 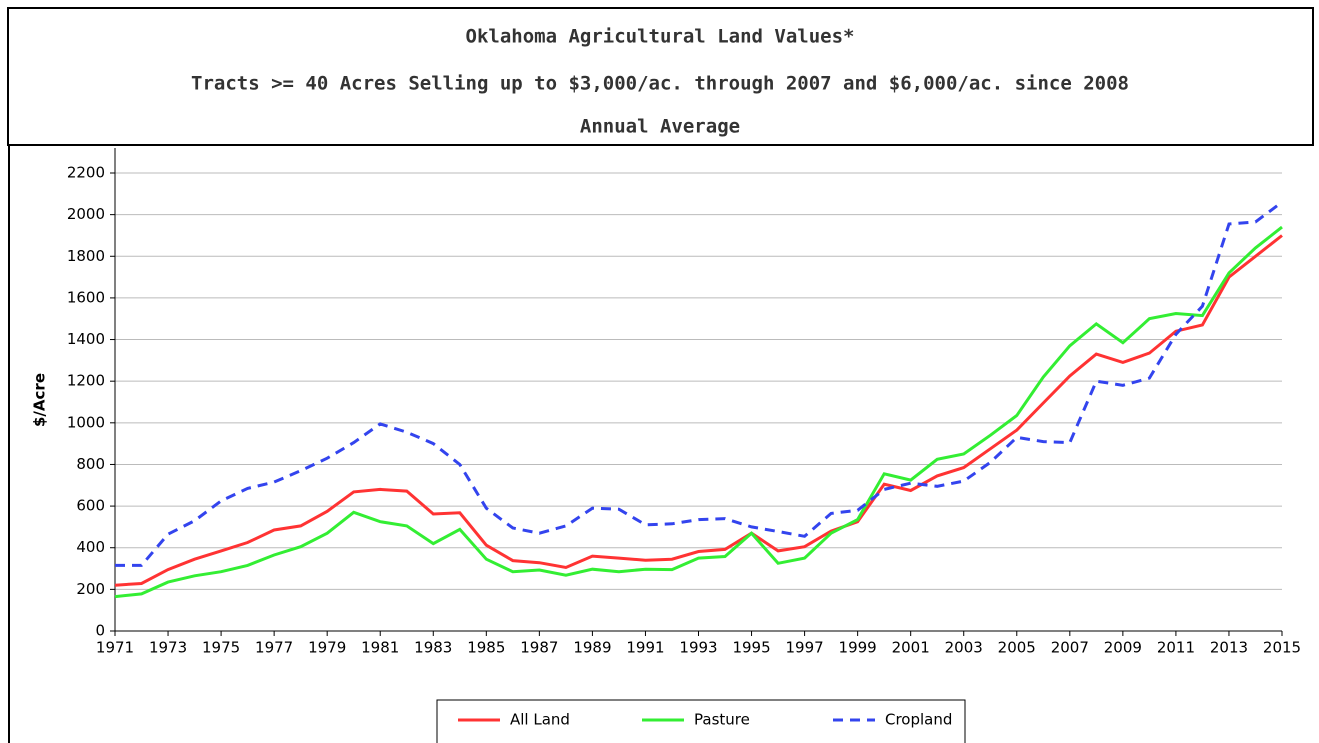 I want to click on x-tick-label: 1979, so click(x=327, y=648).